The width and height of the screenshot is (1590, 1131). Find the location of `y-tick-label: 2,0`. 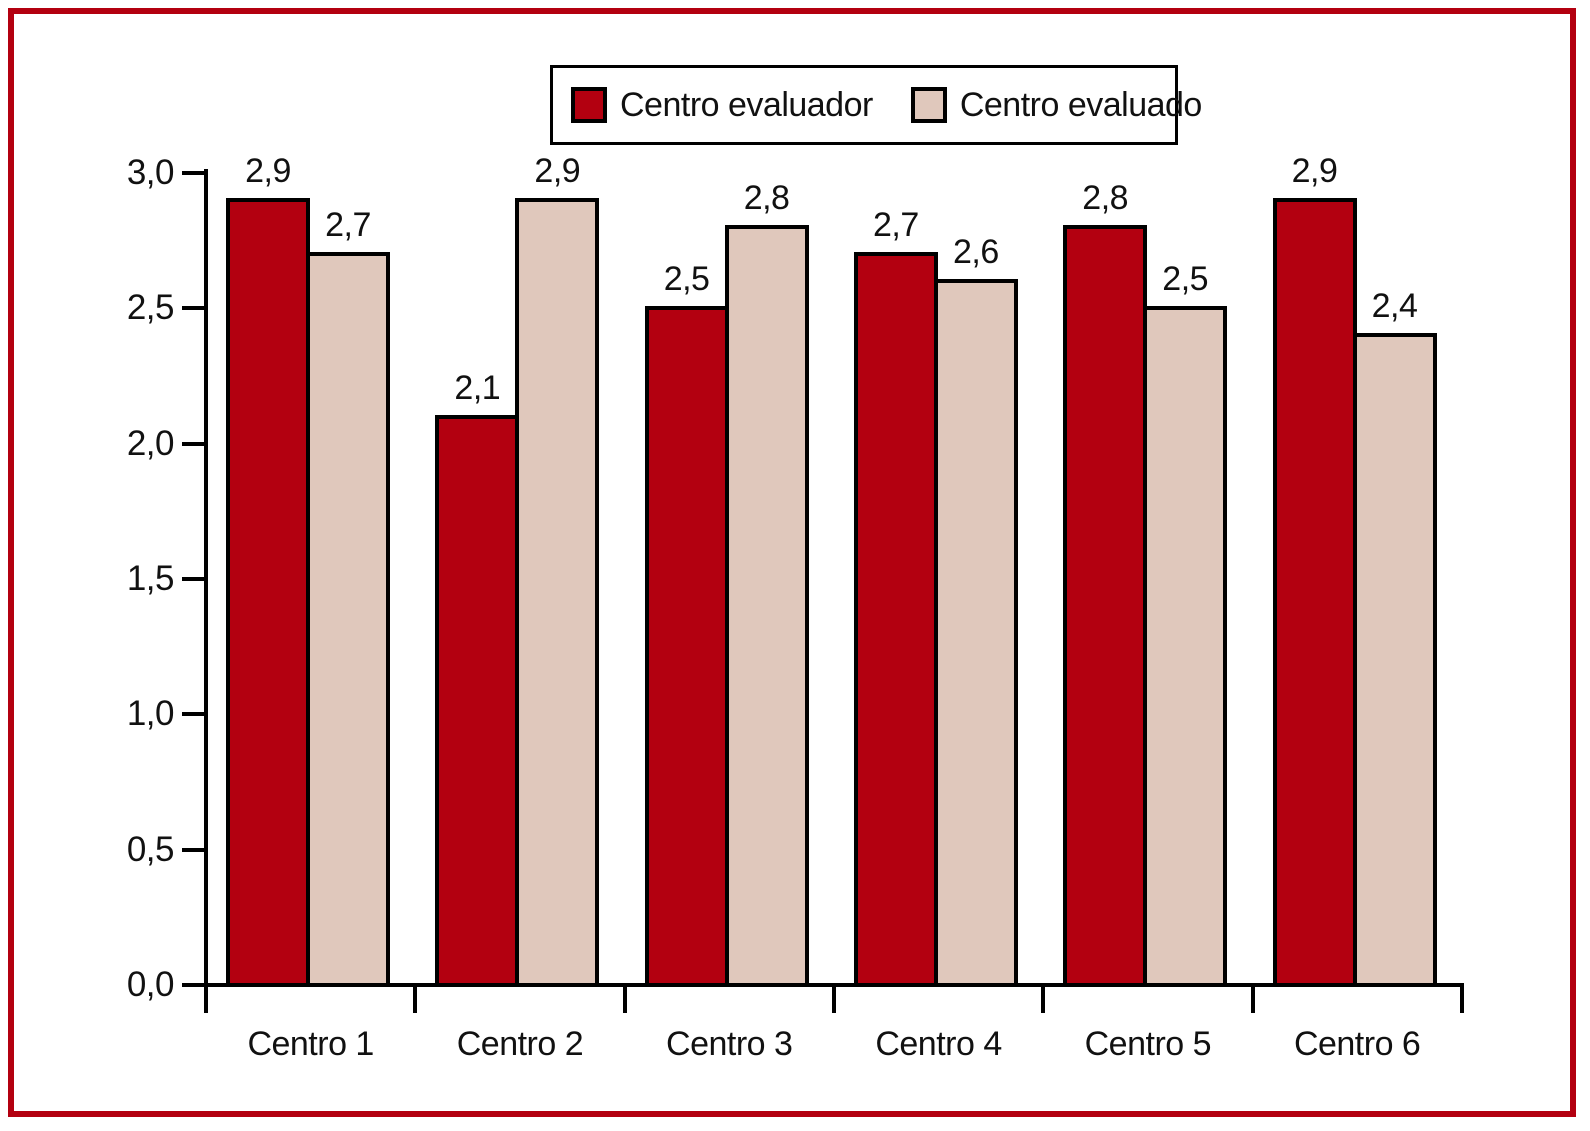

y-tick-label: 2,0 is located at coordinates (150, 443).